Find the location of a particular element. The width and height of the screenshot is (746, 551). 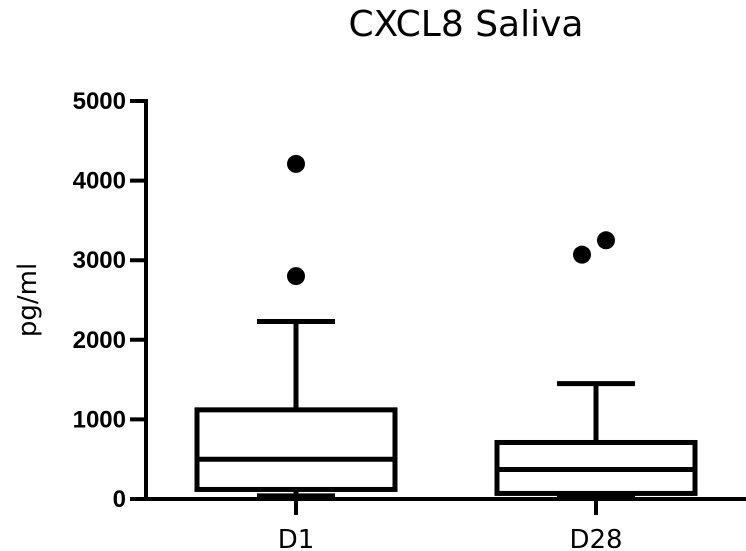

x-tick-label-d28: D28 is located at coordinates (595, 538).